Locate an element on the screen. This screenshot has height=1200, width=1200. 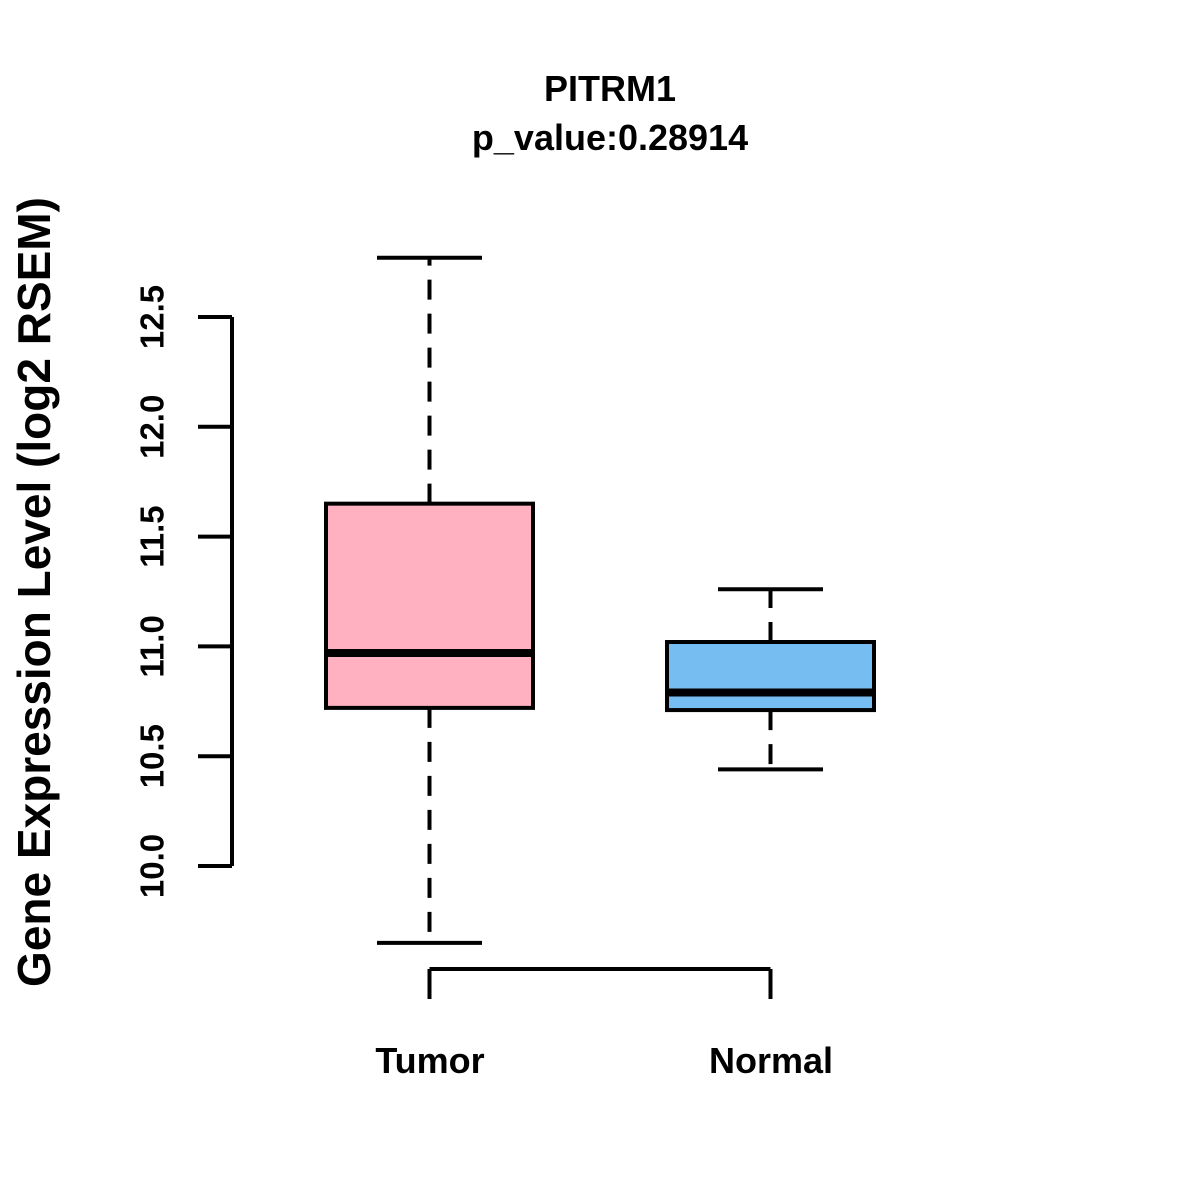
title-block: PITRM1 p_value:0.28914 is located at coordinates (610, 113).